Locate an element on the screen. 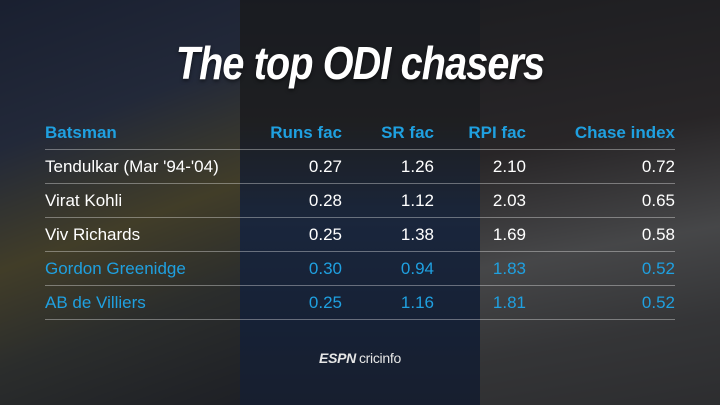 The width and height of the screenshot is (720, 405). cell-runs-fac: 0.30 is located at coordinates (301, 268).